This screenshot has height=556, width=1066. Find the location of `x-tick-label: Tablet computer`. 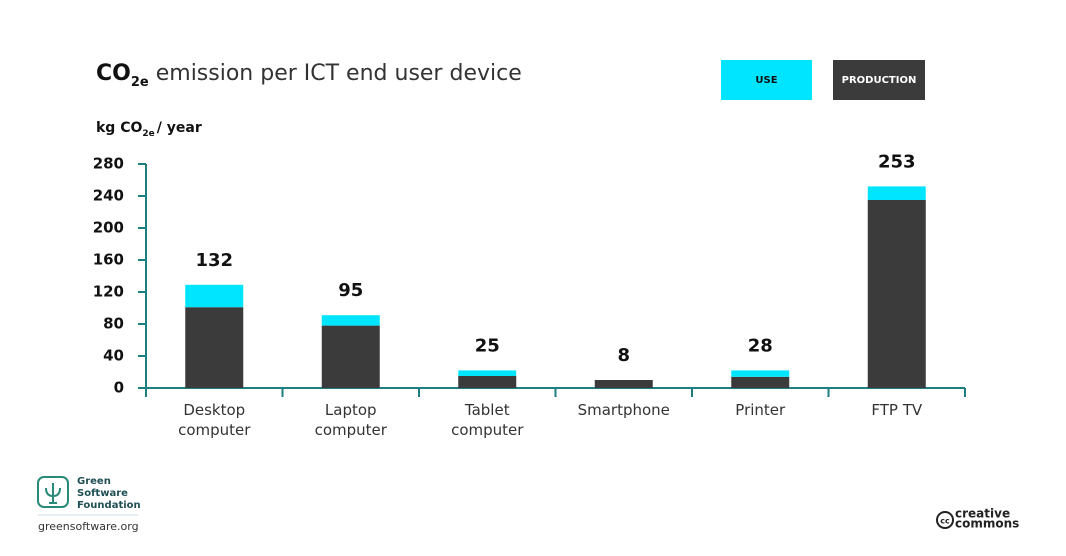

x-tick-label: Tablet computer is located at coordinates (487, 420).